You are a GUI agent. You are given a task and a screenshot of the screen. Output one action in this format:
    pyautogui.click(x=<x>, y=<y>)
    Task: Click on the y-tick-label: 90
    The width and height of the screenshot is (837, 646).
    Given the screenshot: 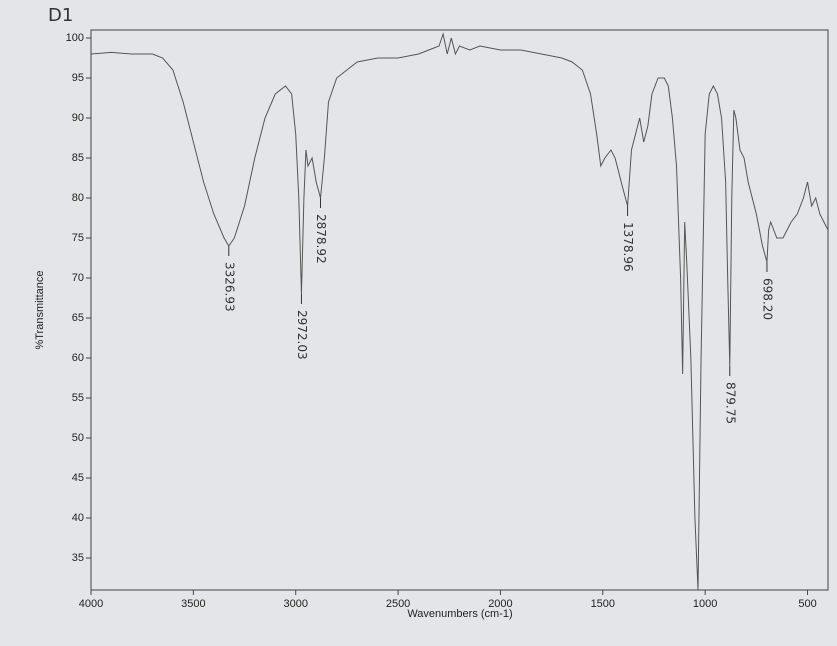 What is the action you would take?
    pyautogui.click(x=78, y=118)
    